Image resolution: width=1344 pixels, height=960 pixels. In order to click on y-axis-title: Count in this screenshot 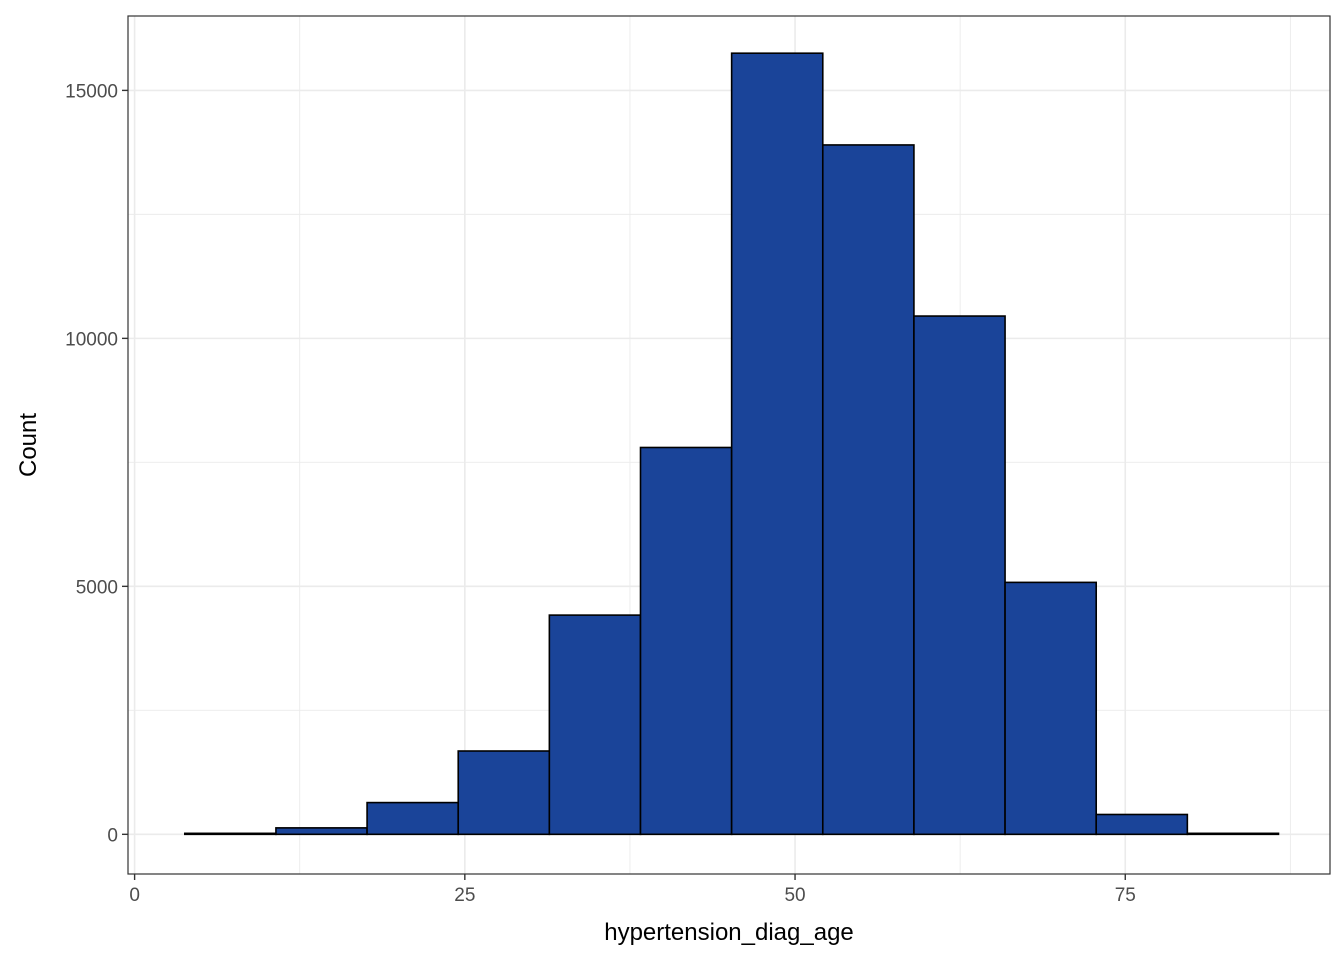, I will do `click(28, 445)`.